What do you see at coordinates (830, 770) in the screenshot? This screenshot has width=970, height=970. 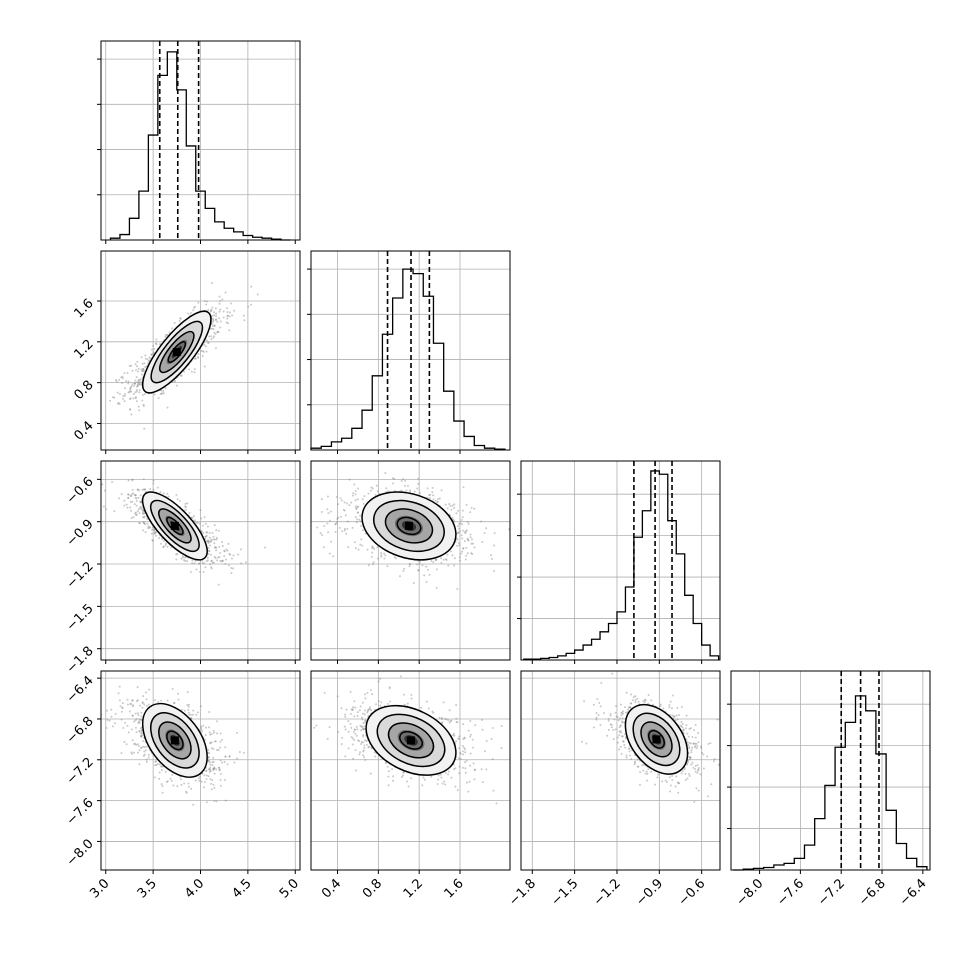 I see `panel-frame` at bounding box center [830, 770].